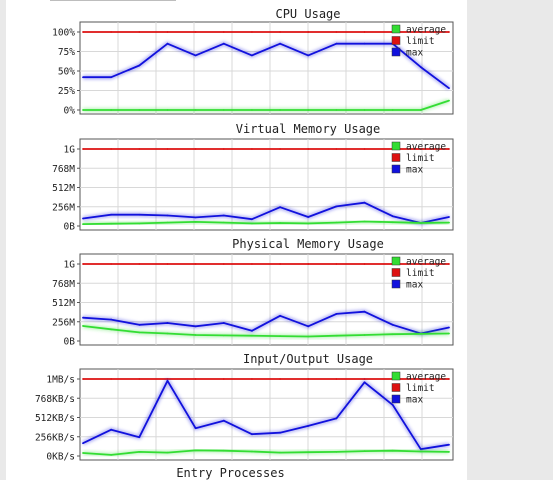 The height and width of the screenshot is (480, 553). What do you see at coordinates (308, 244) in the screenshot?
I see `chart-title: Physical Memory Usage` at bounding box center [308, 244].